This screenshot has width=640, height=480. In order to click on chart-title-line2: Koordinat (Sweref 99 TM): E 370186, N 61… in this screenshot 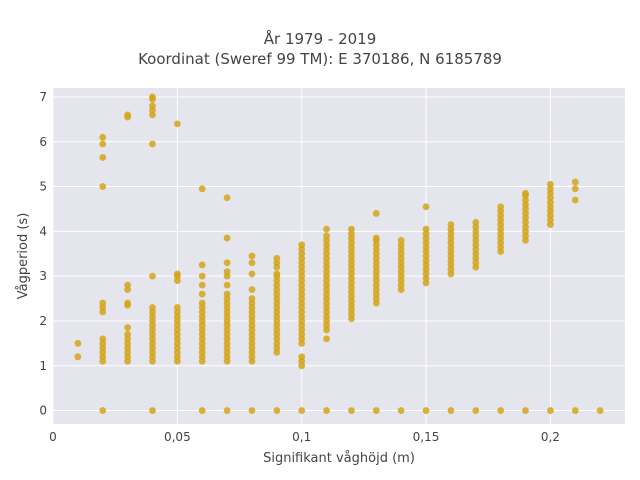, I will do `click(320, 59)`.